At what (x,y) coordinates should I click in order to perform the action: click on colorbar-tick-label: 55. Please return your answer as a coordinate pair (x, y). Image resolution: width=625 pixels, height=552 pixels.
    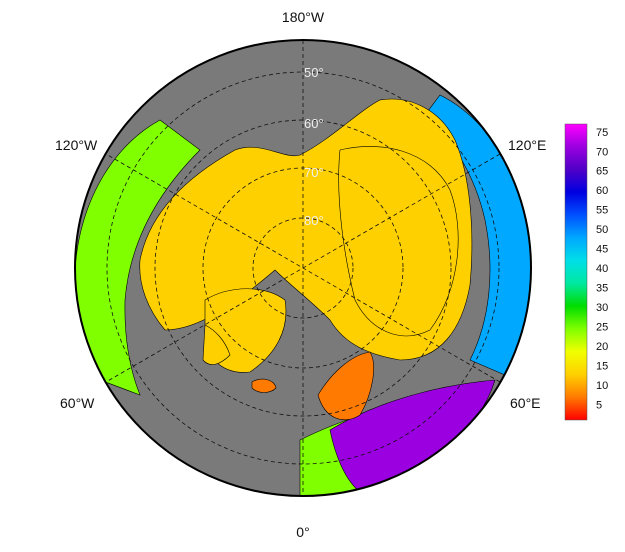
    Looking at the image, I should click on (602, 211).